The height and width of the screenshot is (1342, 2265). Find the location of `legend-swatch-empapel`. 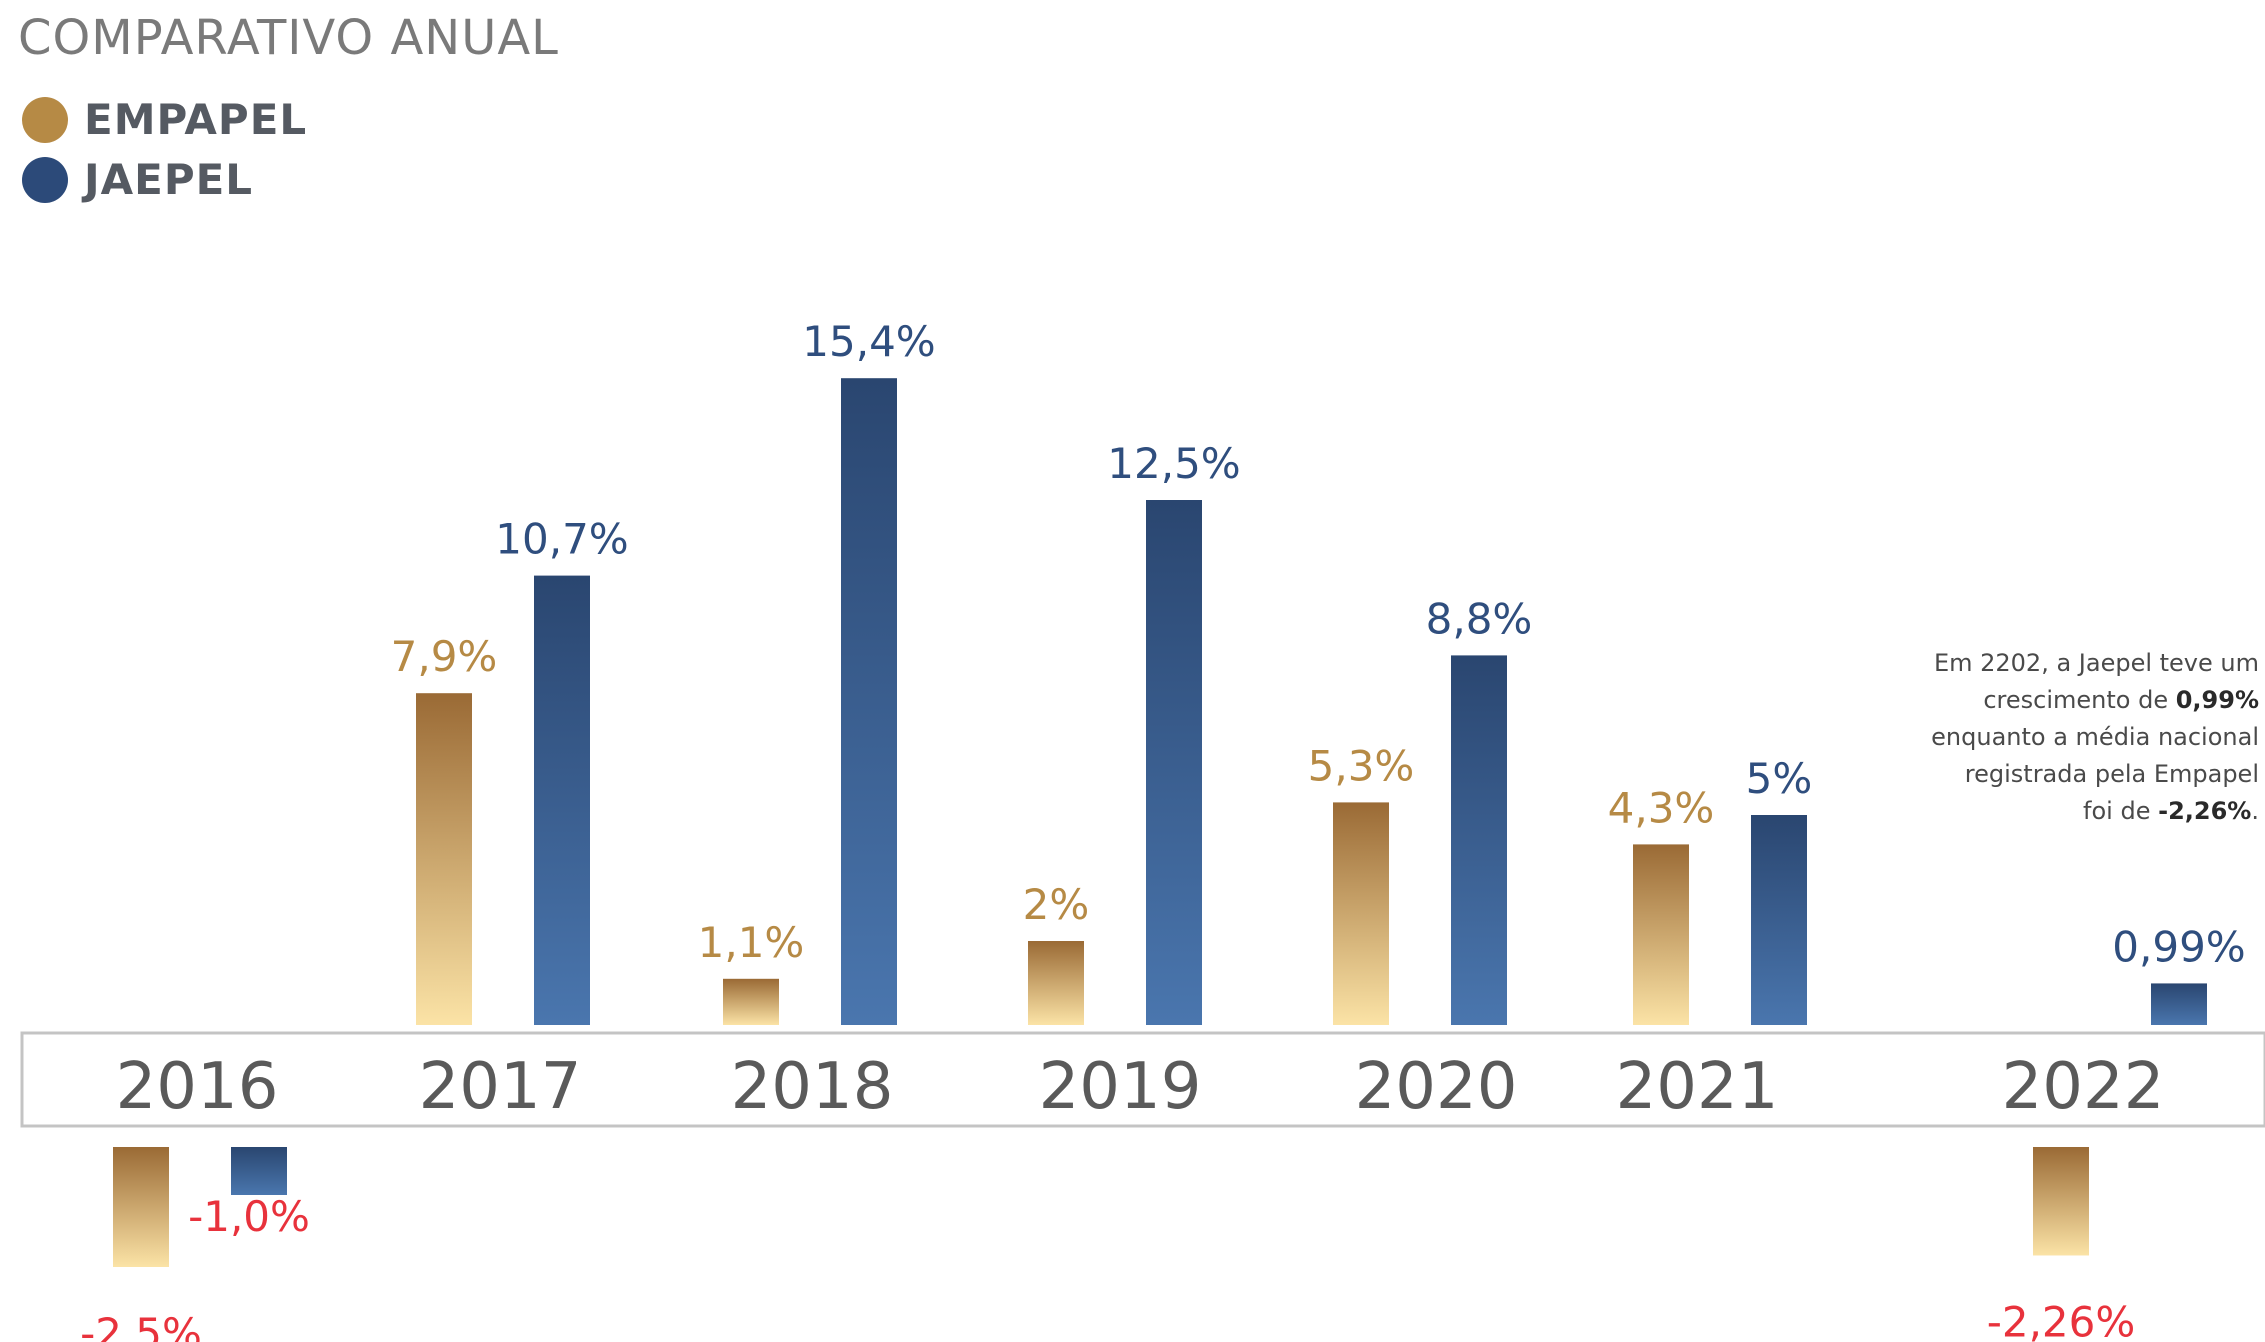

legend-swatch-empapel is located at coordinates (45, 119).